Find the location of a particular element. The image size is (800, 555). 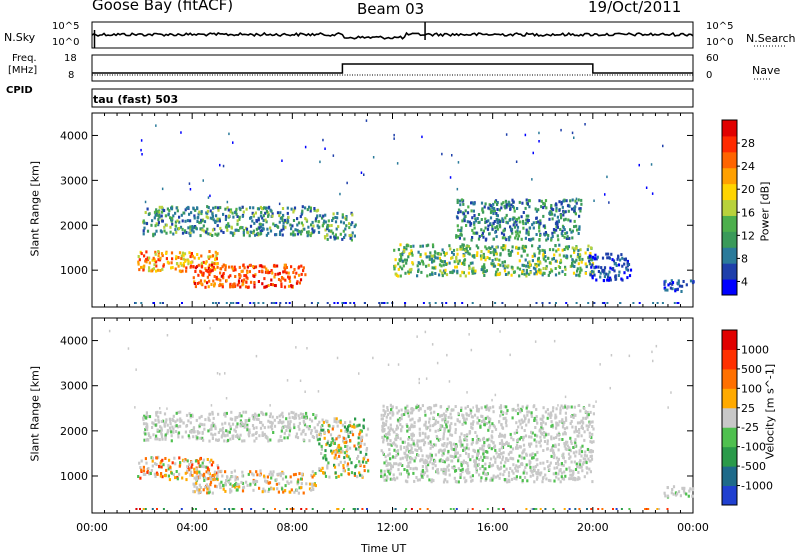

velocity-near-range-cell is located at coordinates (667, 509).